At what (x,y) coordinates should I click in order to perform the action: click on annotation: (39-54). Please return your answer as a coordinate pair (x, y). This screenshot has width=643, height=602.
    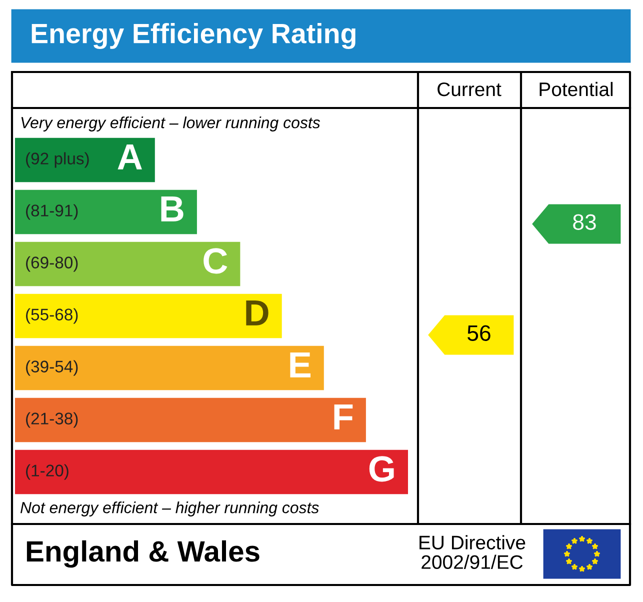
    Looking at the image, I should click on (52, 368).